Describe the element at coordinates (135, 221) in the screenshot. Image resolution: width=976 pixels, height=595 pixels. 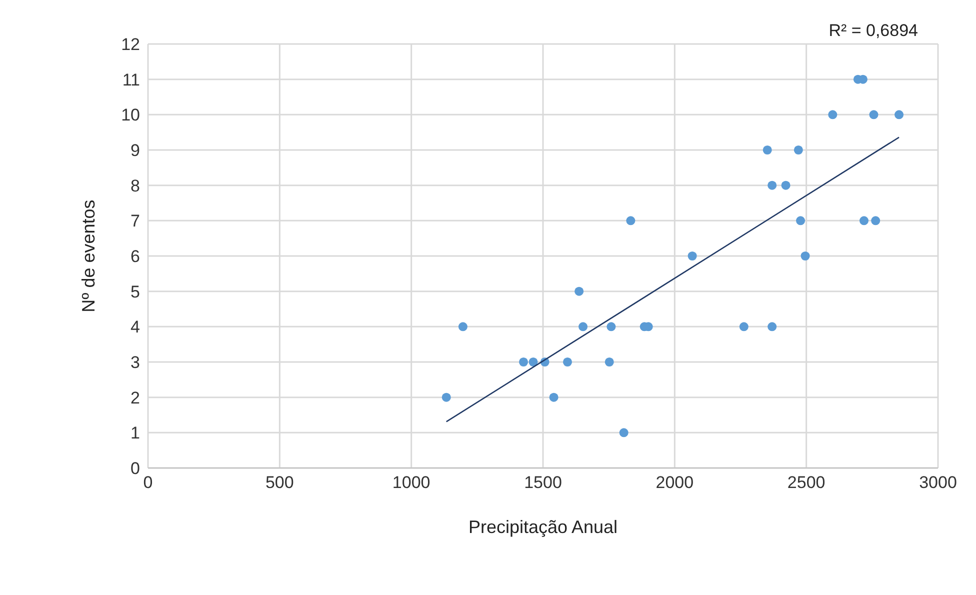
I see `y-tick-label: 7` at that location.